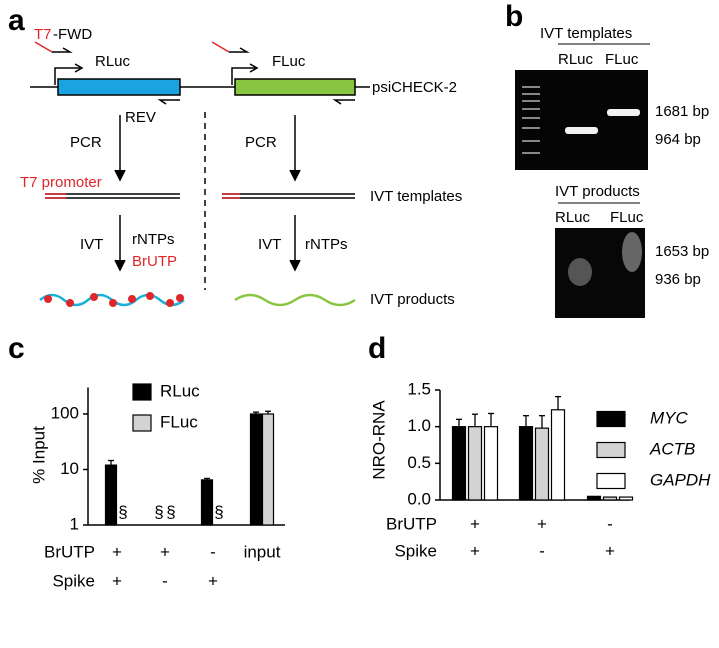 The image size is (719, 648). Describe the element at coordinates (43, 34) in the screenshot. I see `primer-label: T7` at that location.